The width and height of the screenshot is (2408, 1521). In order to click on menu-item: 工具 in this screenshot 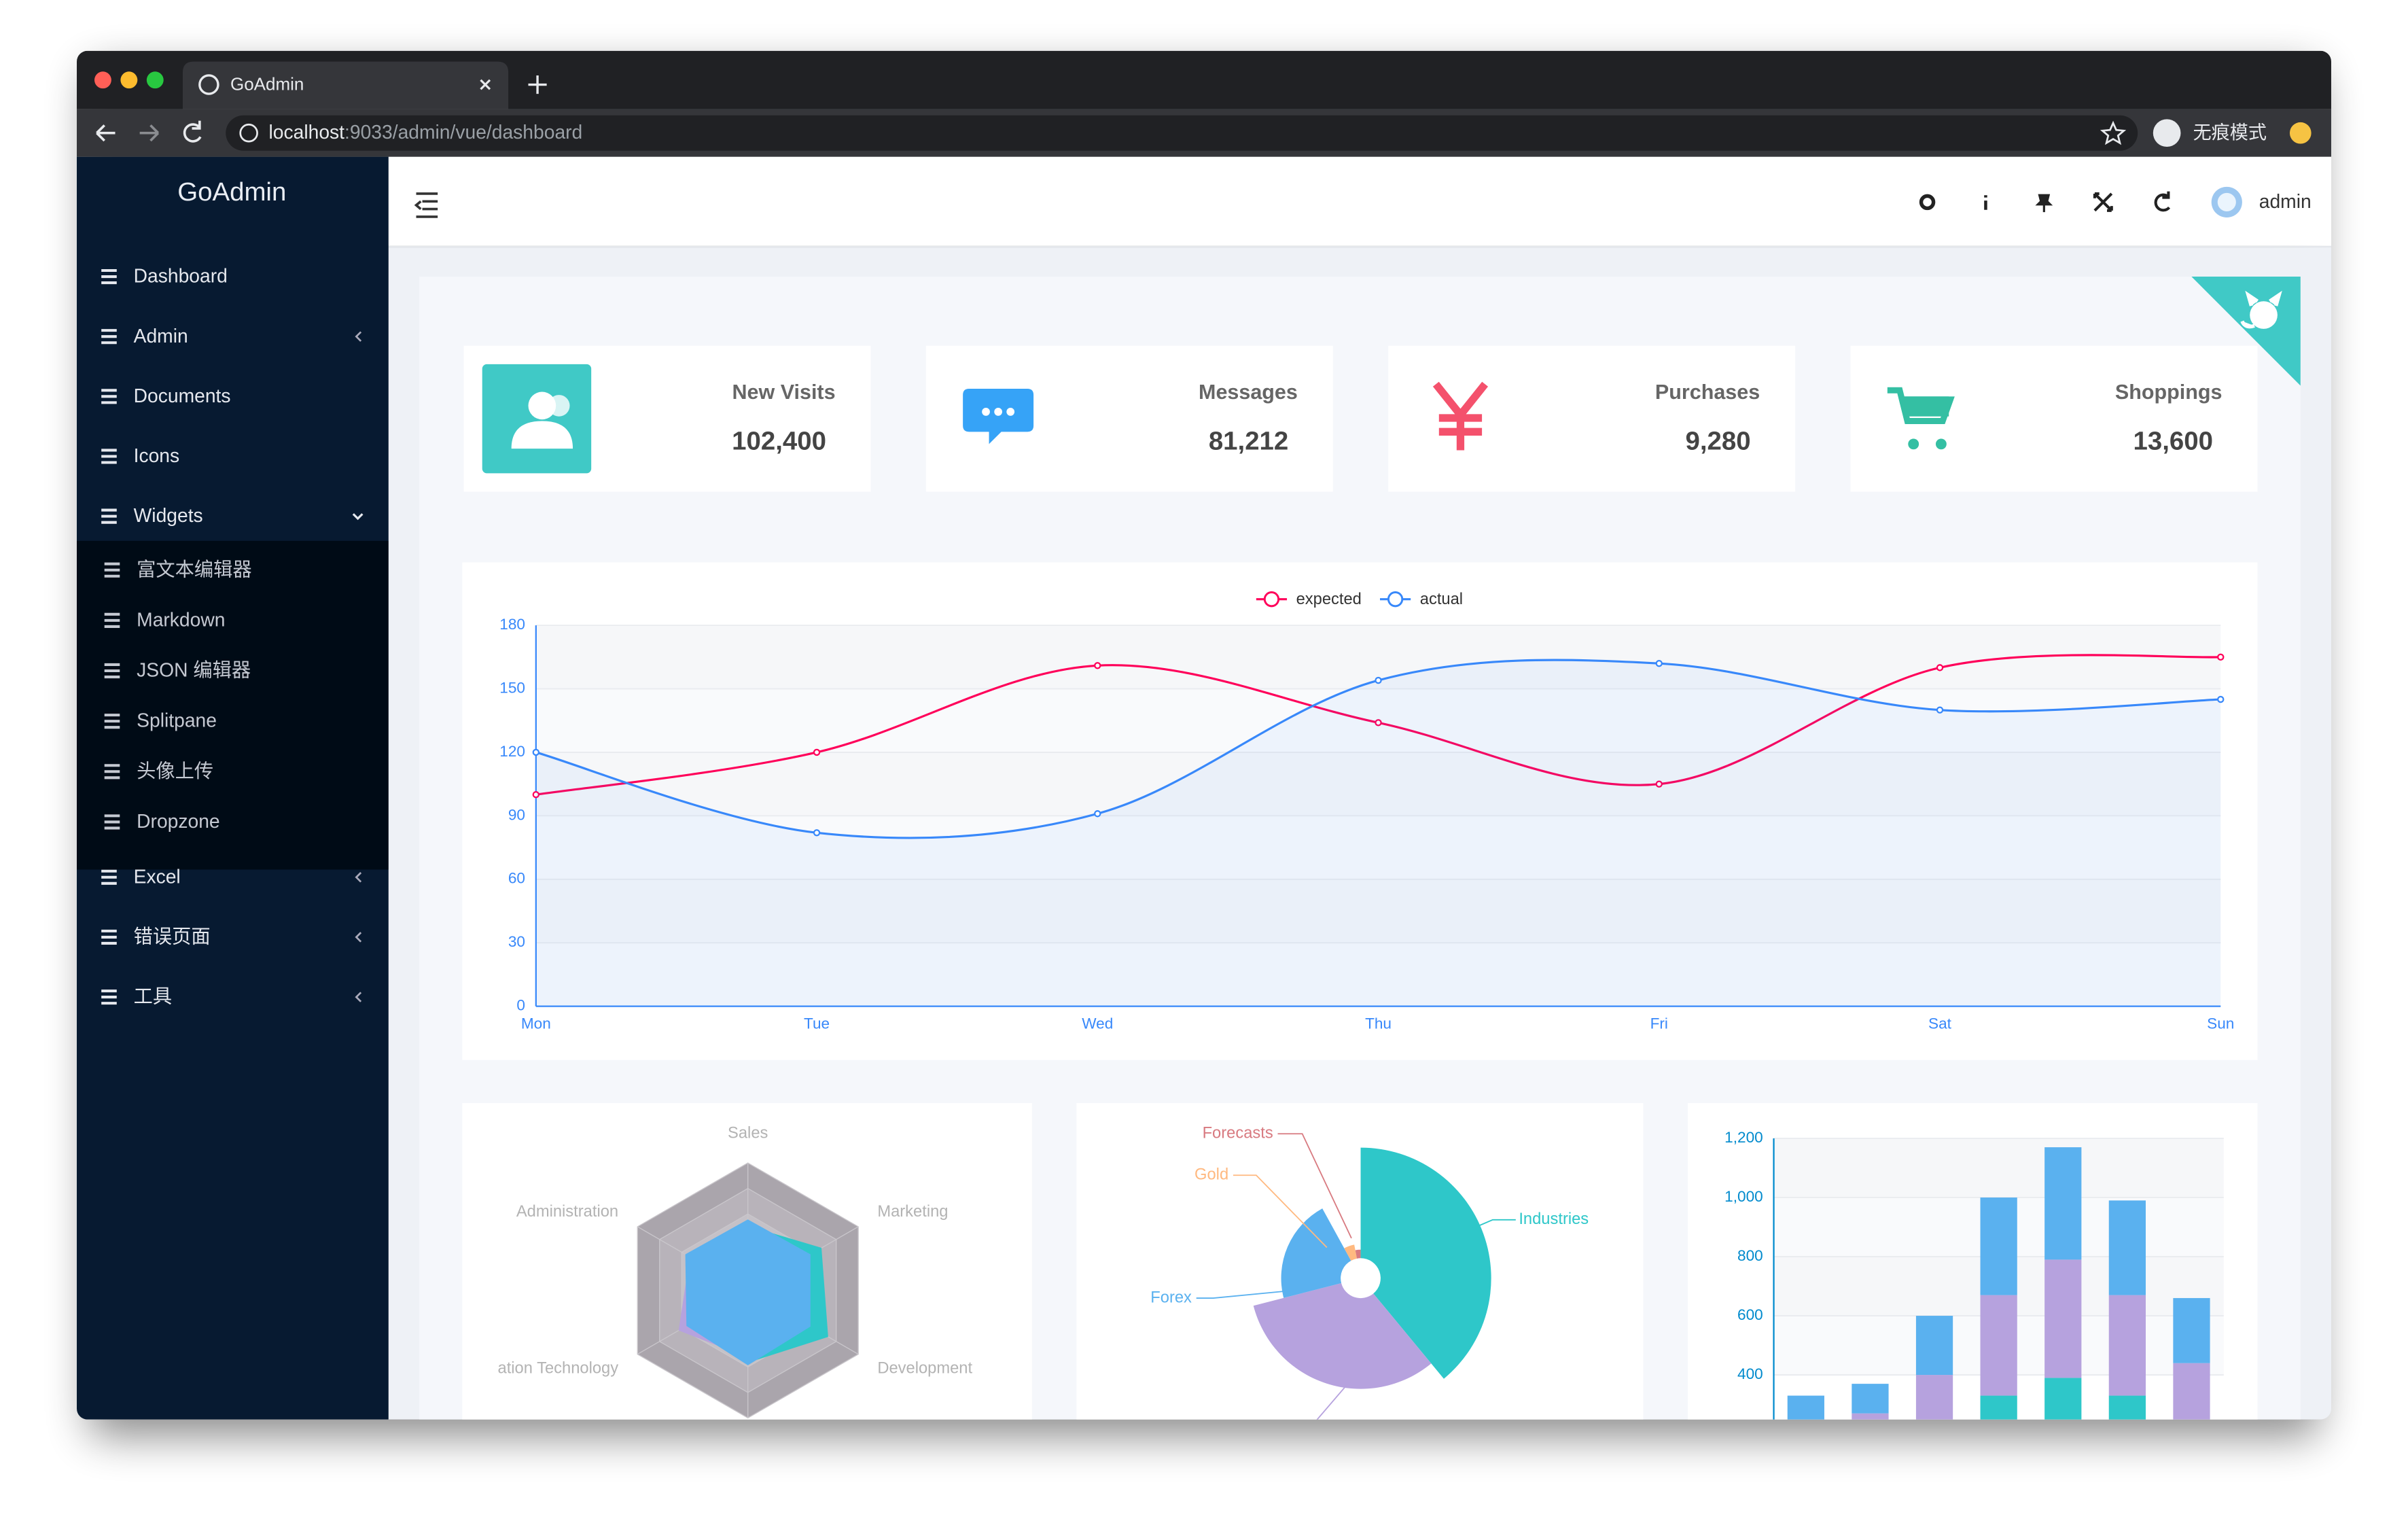, I will do `click(153, 996)`.